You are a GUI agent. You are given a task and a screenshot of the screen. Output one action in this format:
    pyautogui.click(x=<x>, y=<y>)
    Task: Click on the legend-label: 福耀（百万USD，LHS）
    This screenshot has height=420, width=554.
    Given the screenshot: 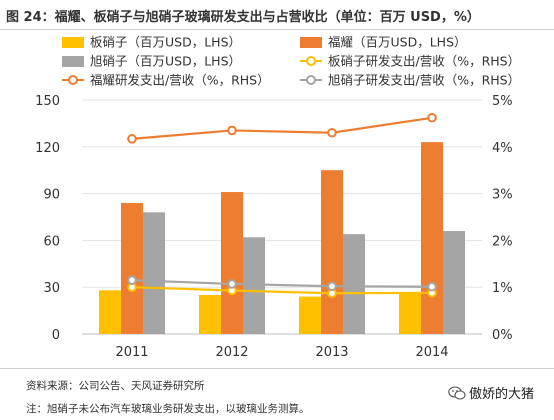 What is the action you would take?
    pyautogui.click(x=397, y=42)
    